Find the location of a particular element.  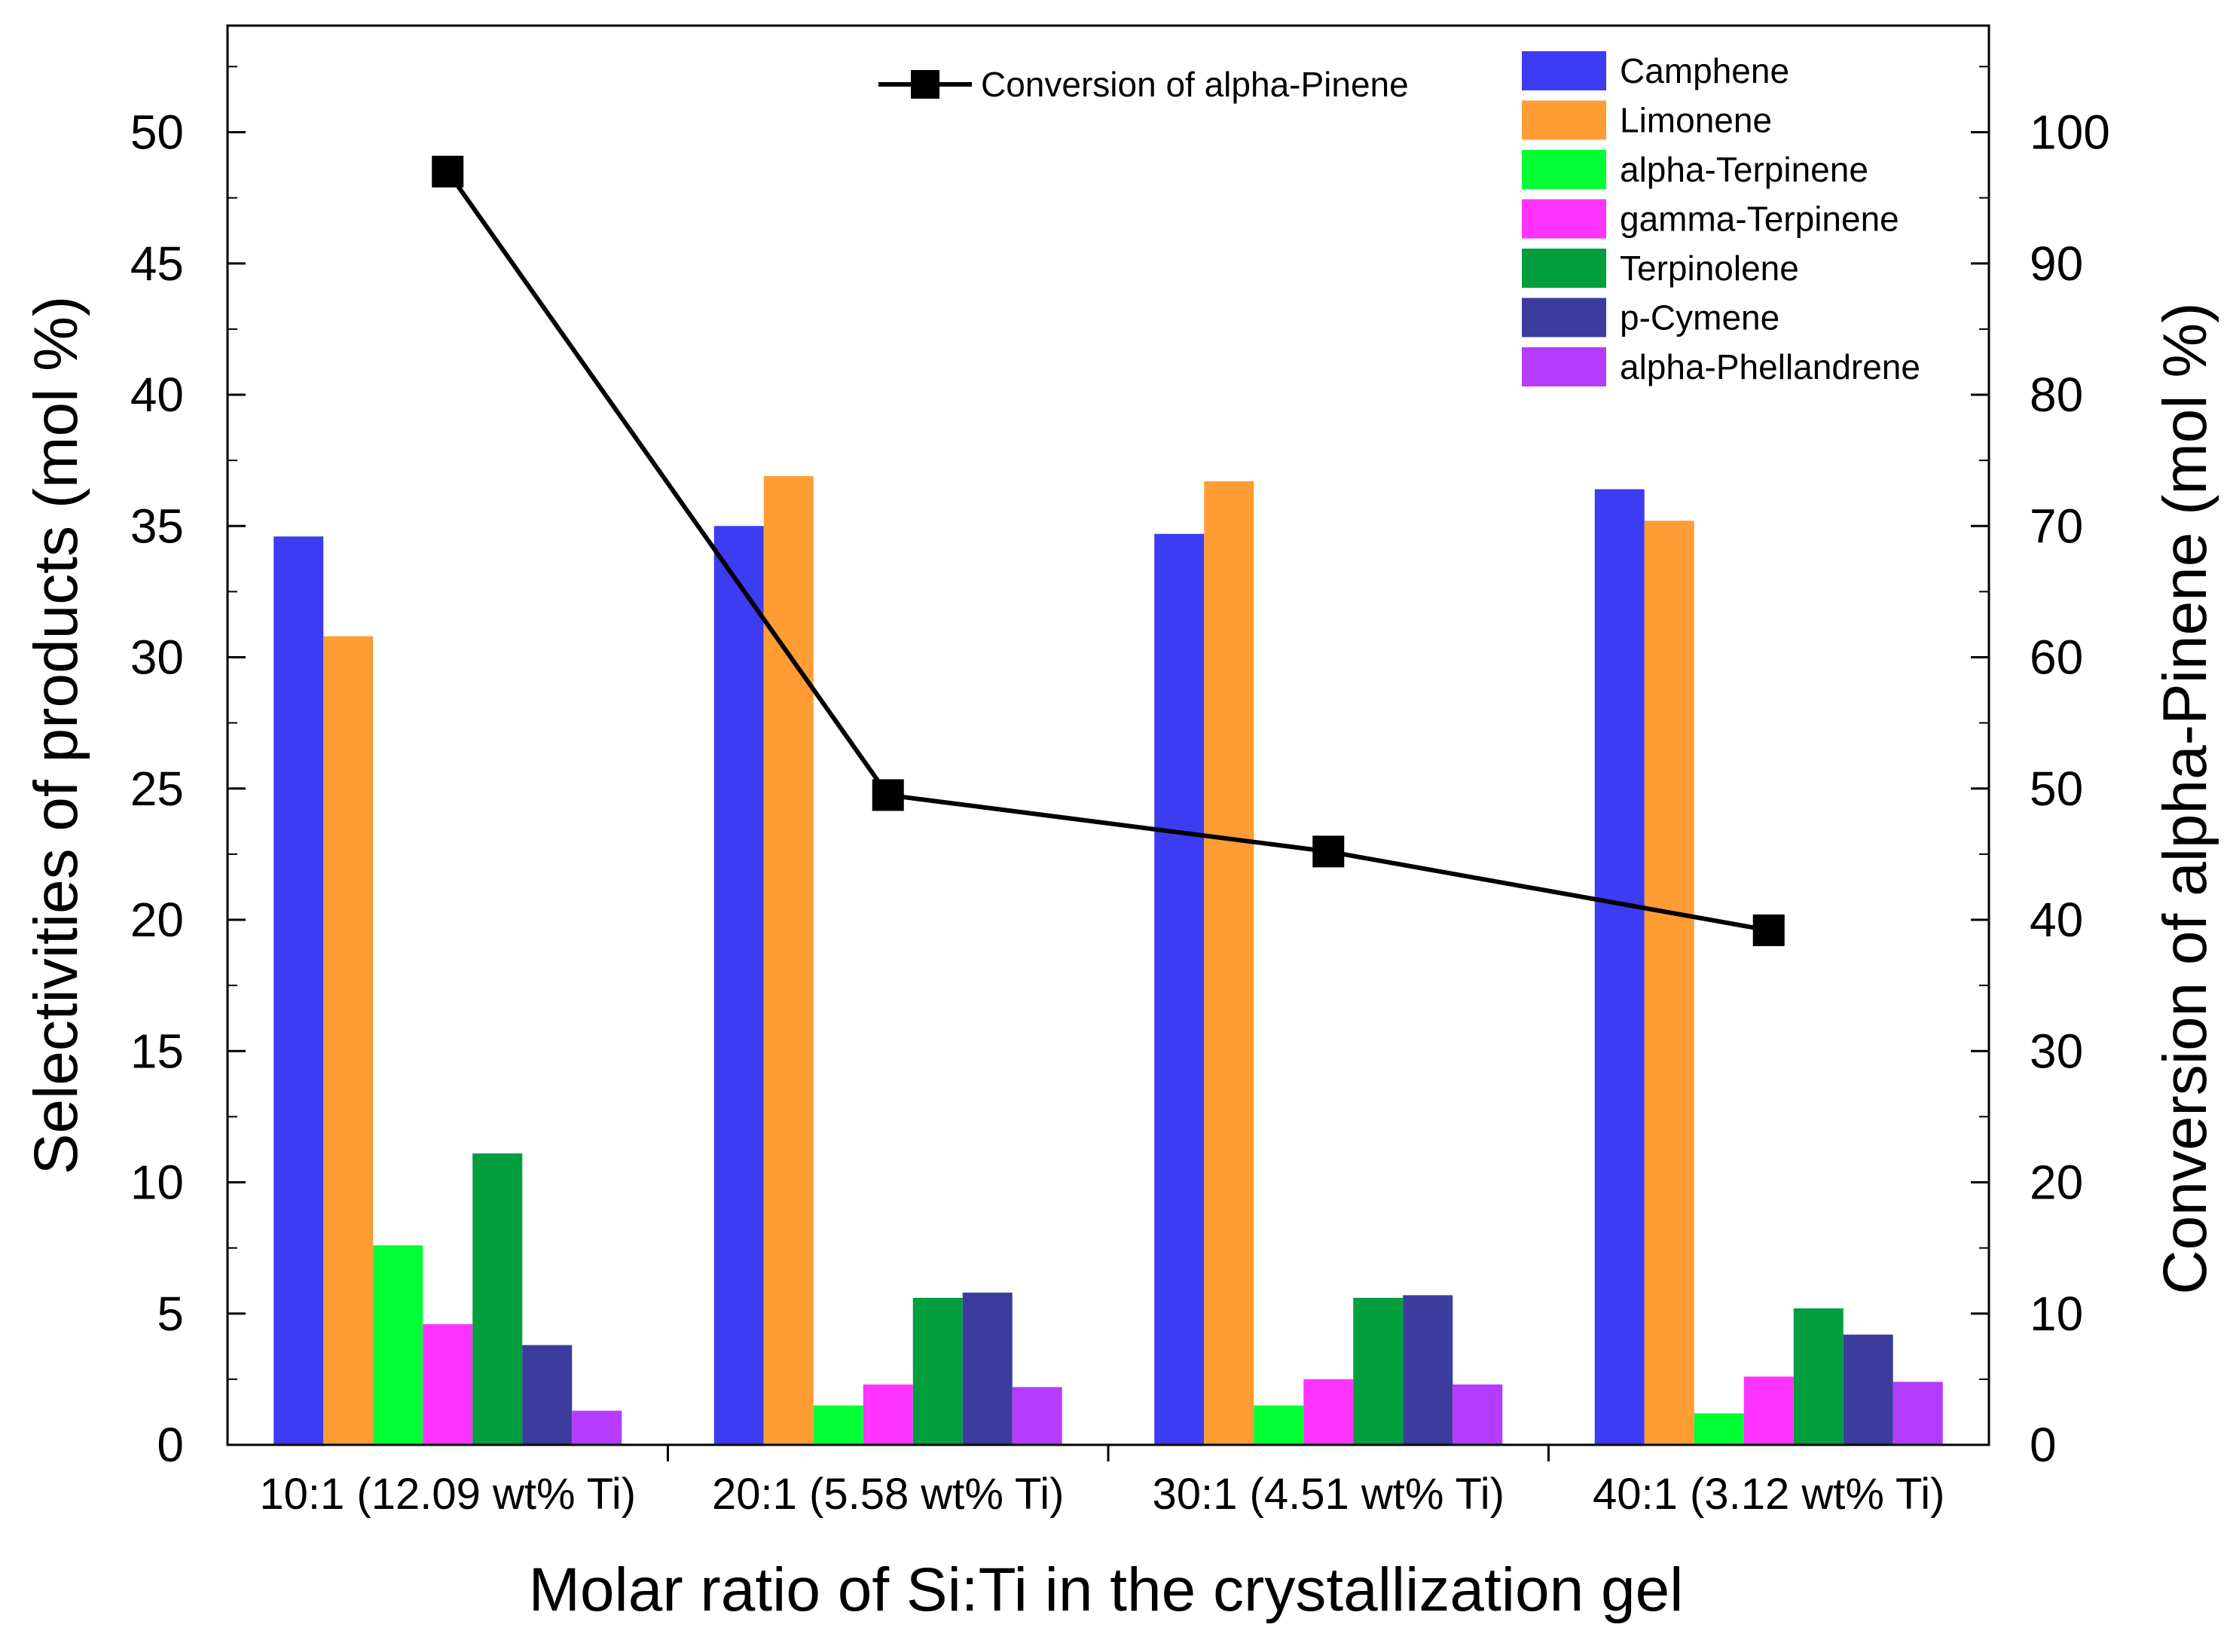

legend-label-terpinolene: Terpinolene is located at coordinates (1710, 268).